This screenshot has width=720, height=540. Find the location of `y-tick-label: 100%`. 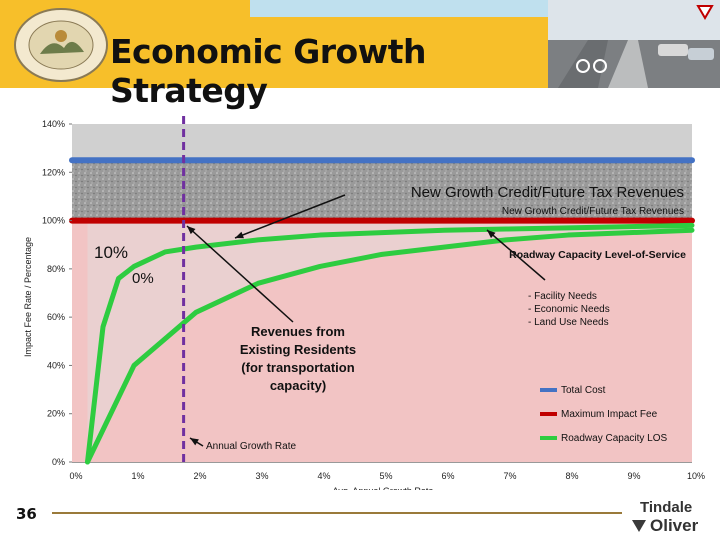

y-tick-label: 100% is located at coordinates (53, 221).